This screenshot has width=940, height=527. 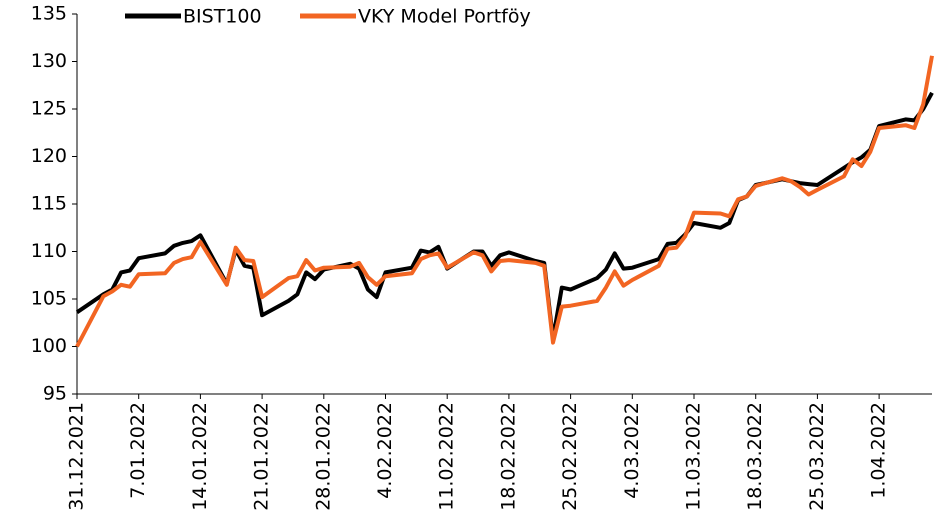 I want to click on legend-label: VKY Model Portföy, so click(x=444, y=17).